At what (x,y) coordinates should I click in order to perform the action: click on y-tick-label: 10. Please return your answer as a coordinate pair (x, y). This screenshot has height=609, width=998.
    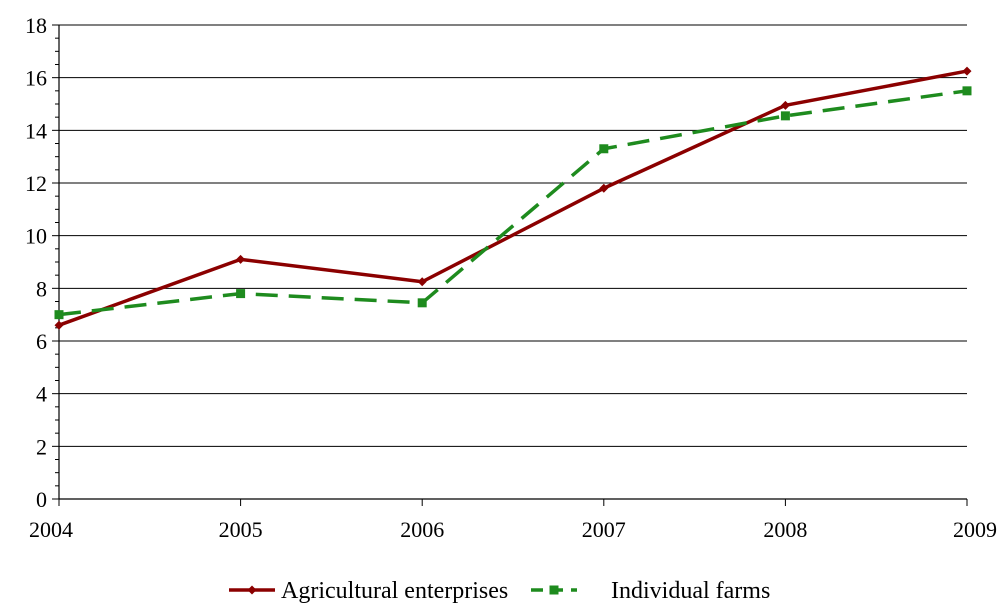
    Looking at the image, I should click on (36, 236).